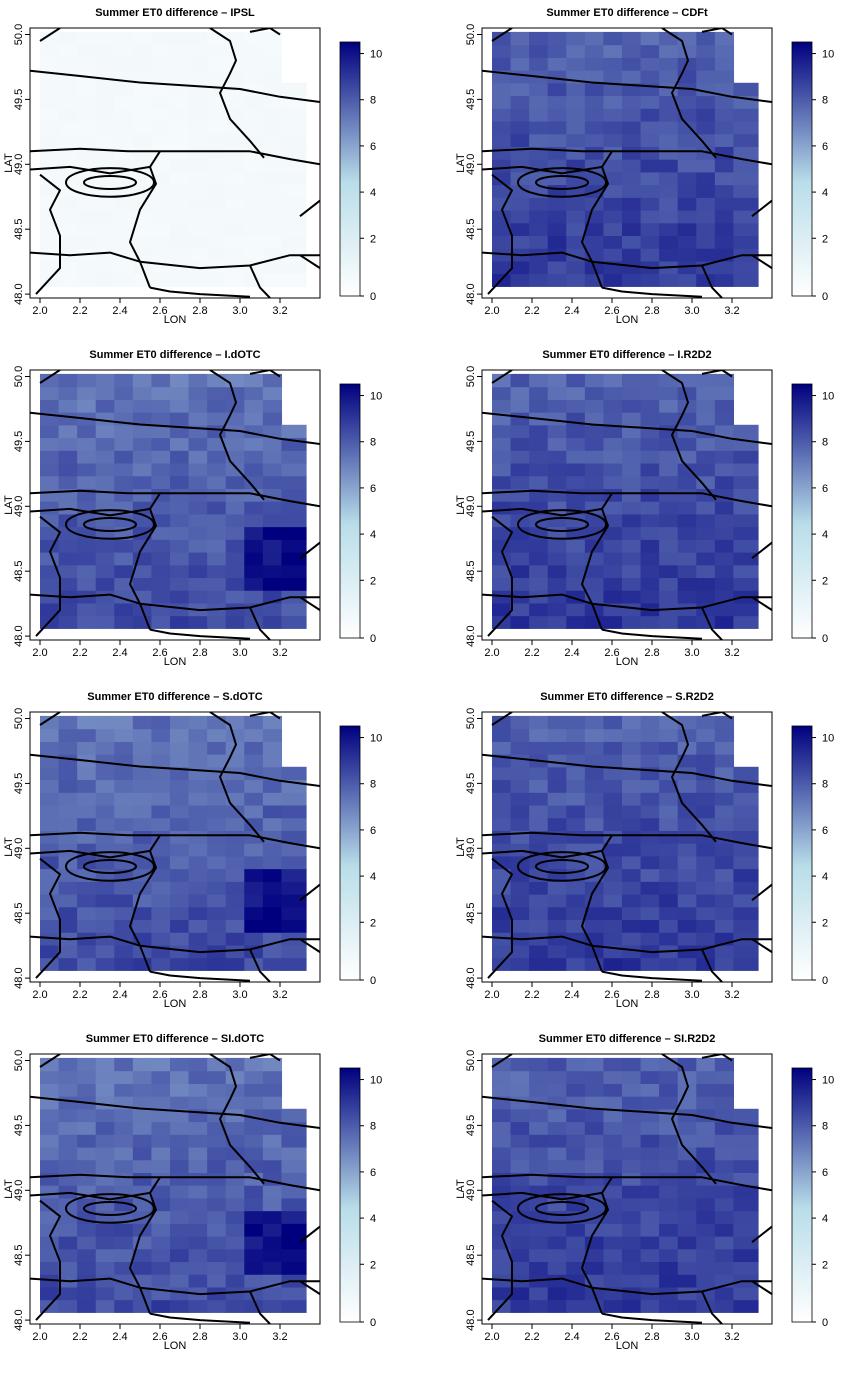  Describe the element at coordinates (825, 443) in the screenshot. I see `colorbar-tick-label: 8` at that location.